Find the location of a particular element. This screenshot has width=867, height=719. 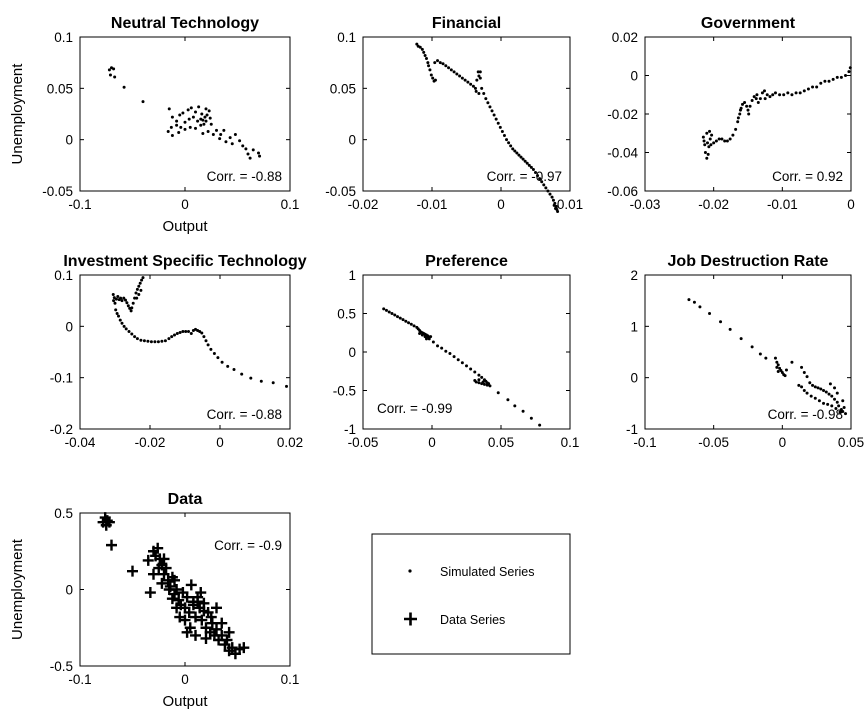

y-tick-label: 0.5 is located at coordinates (63, 513).